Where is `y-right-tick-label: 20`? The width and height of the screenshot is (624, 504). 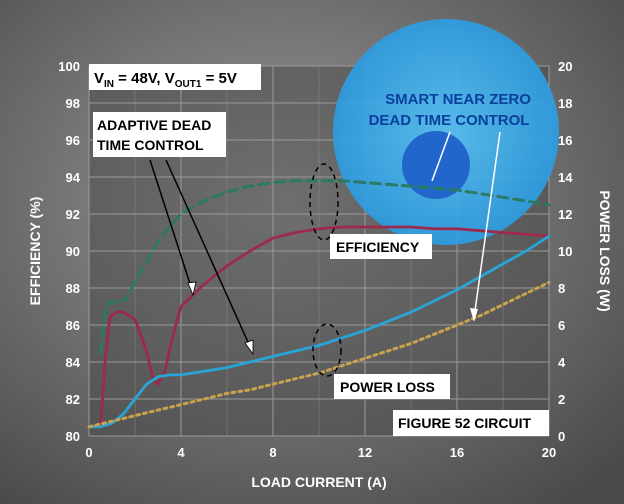 y-right-tick-label: 20 is located at coordinates (565, 66).